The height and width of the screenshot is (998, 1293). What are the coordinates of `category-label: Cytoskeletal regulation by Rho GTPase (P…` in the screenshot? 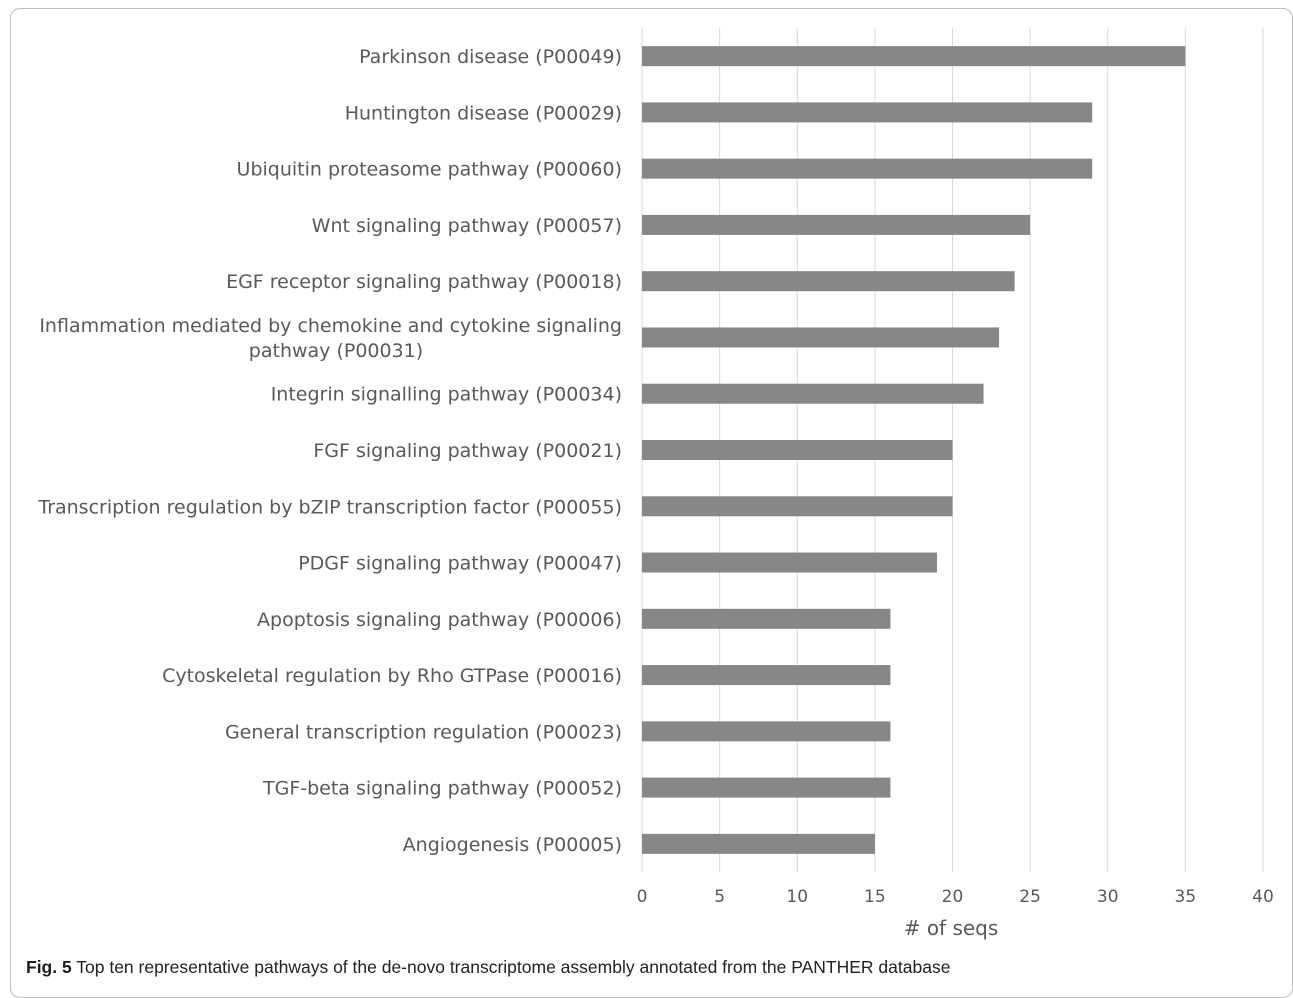 It's located at (392, 676).